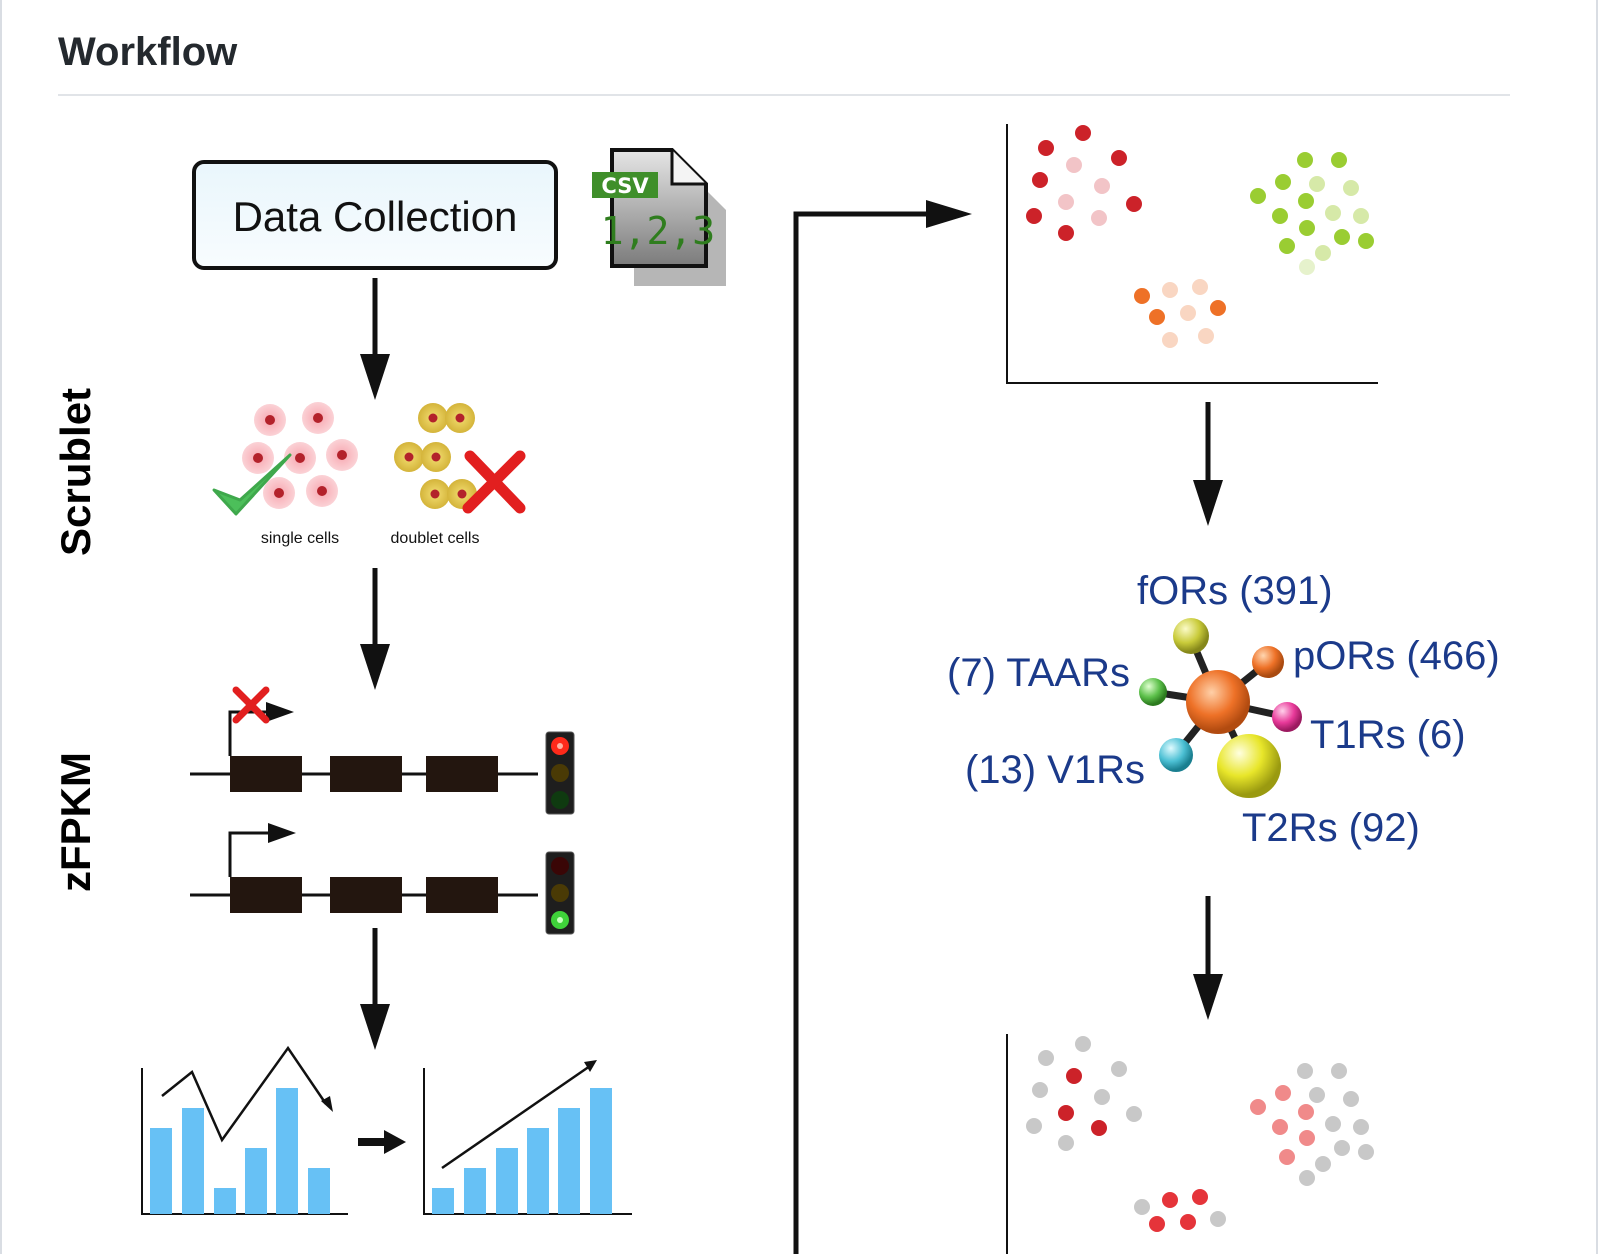 The height and width of the screenshot is (1254, 1600). What do you see at coordinates (148, 52) in the screenshot?
I see `section-title: Workflow` at bounding box center [148, 52].